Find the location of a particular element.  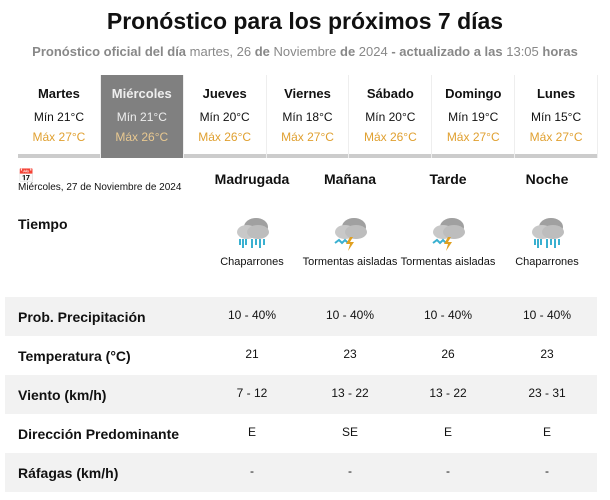

subtitle-text: Pronóstico oficial del día is located at coordinates (109, 51).